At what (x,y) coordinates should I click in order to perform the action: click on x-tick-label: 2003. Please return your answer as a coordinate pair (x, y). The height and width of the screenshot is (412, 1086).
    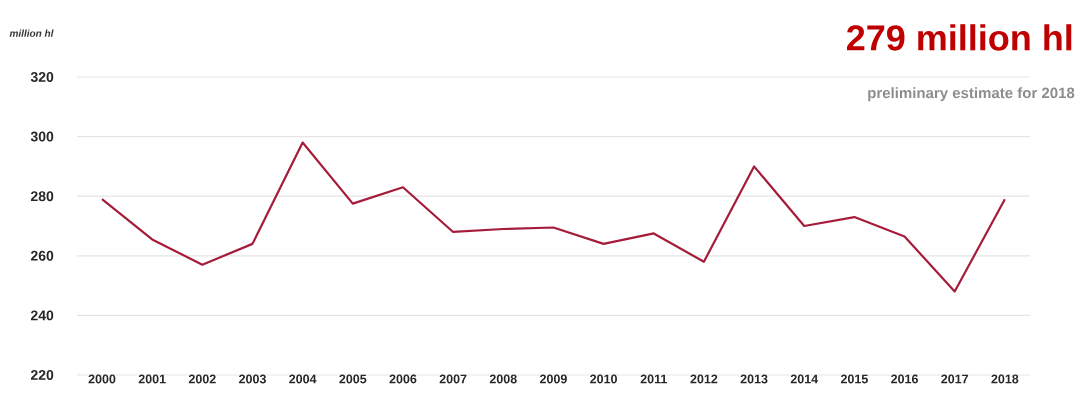
    Looking at the image, I should click on (252, 379).